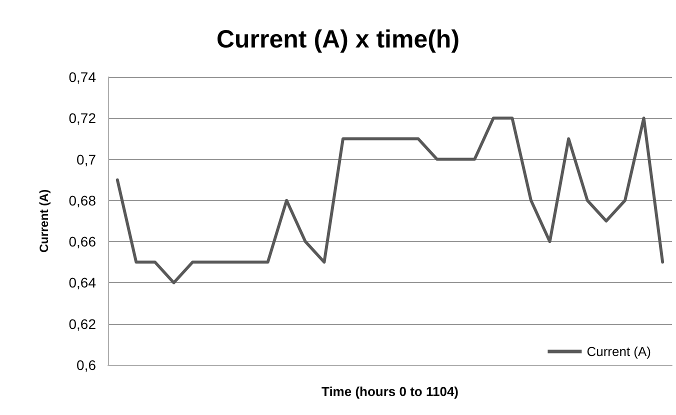 Image resolution: width=676 pixels, height=415 pixels. I want to click on y-tick-label: 0,66, so click(82, 242).